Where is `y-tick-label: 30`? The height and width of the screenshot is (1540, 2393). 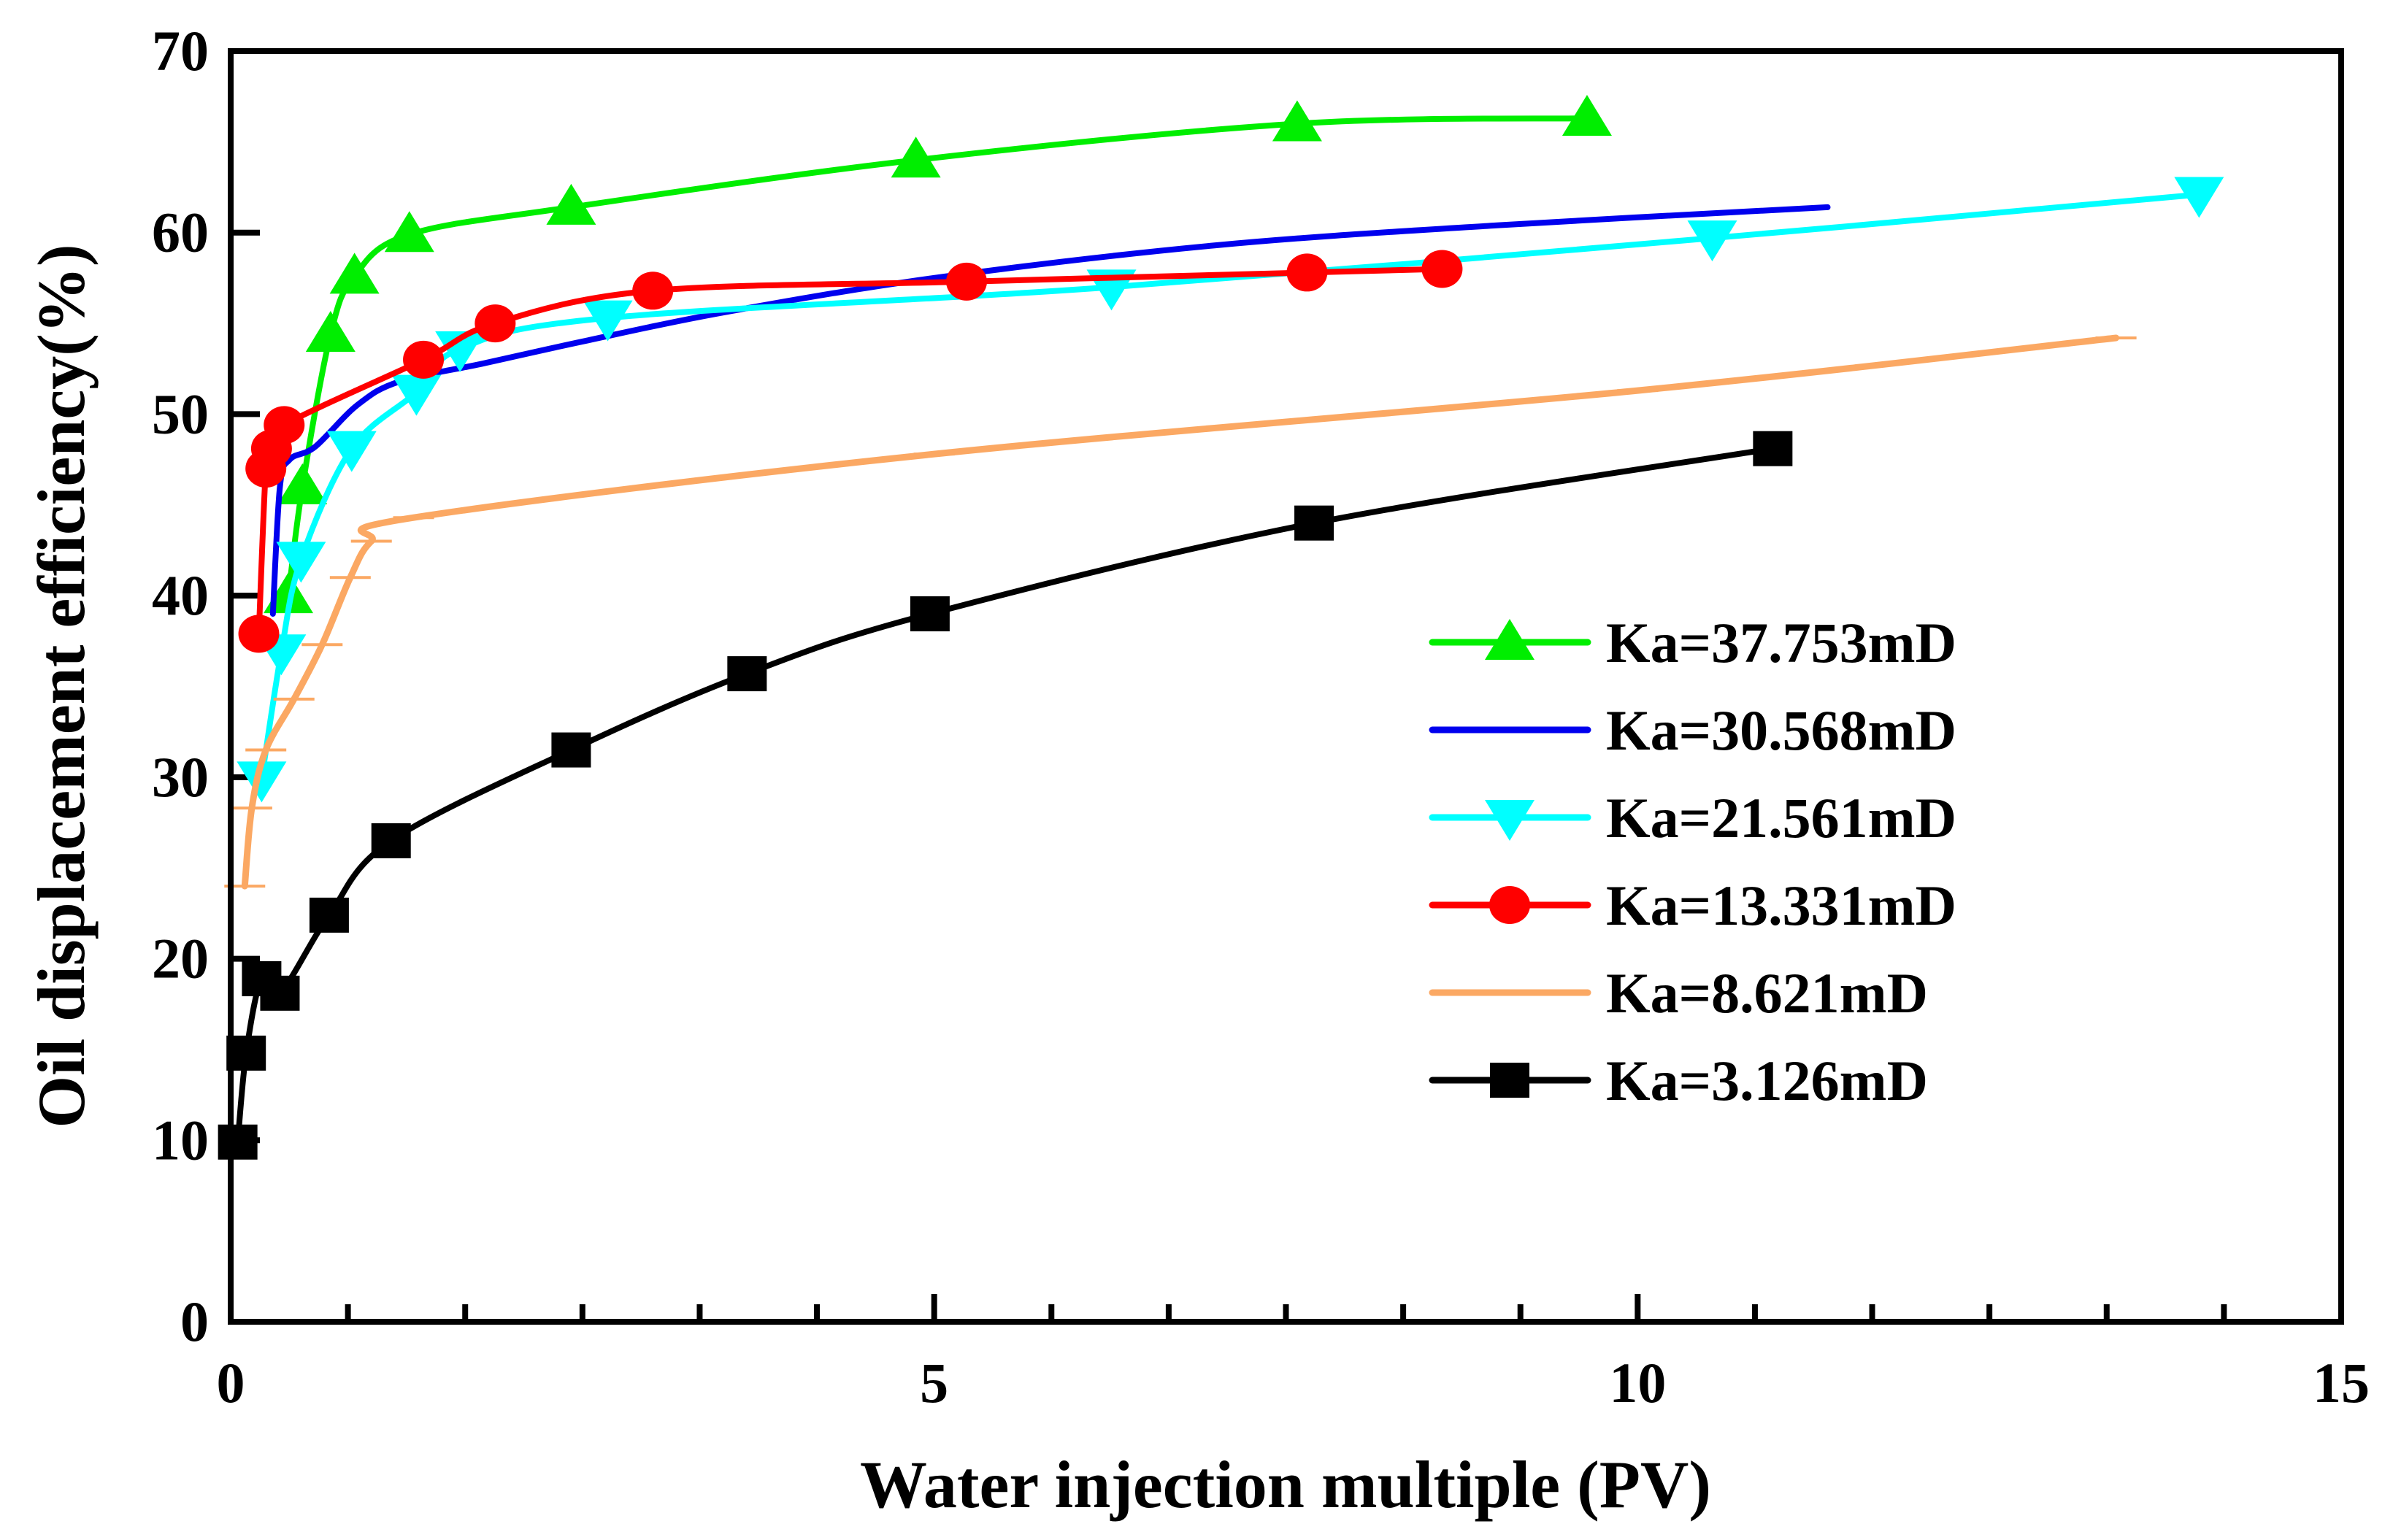 y-tick-label: 30 is located at coordinates (180, 777).